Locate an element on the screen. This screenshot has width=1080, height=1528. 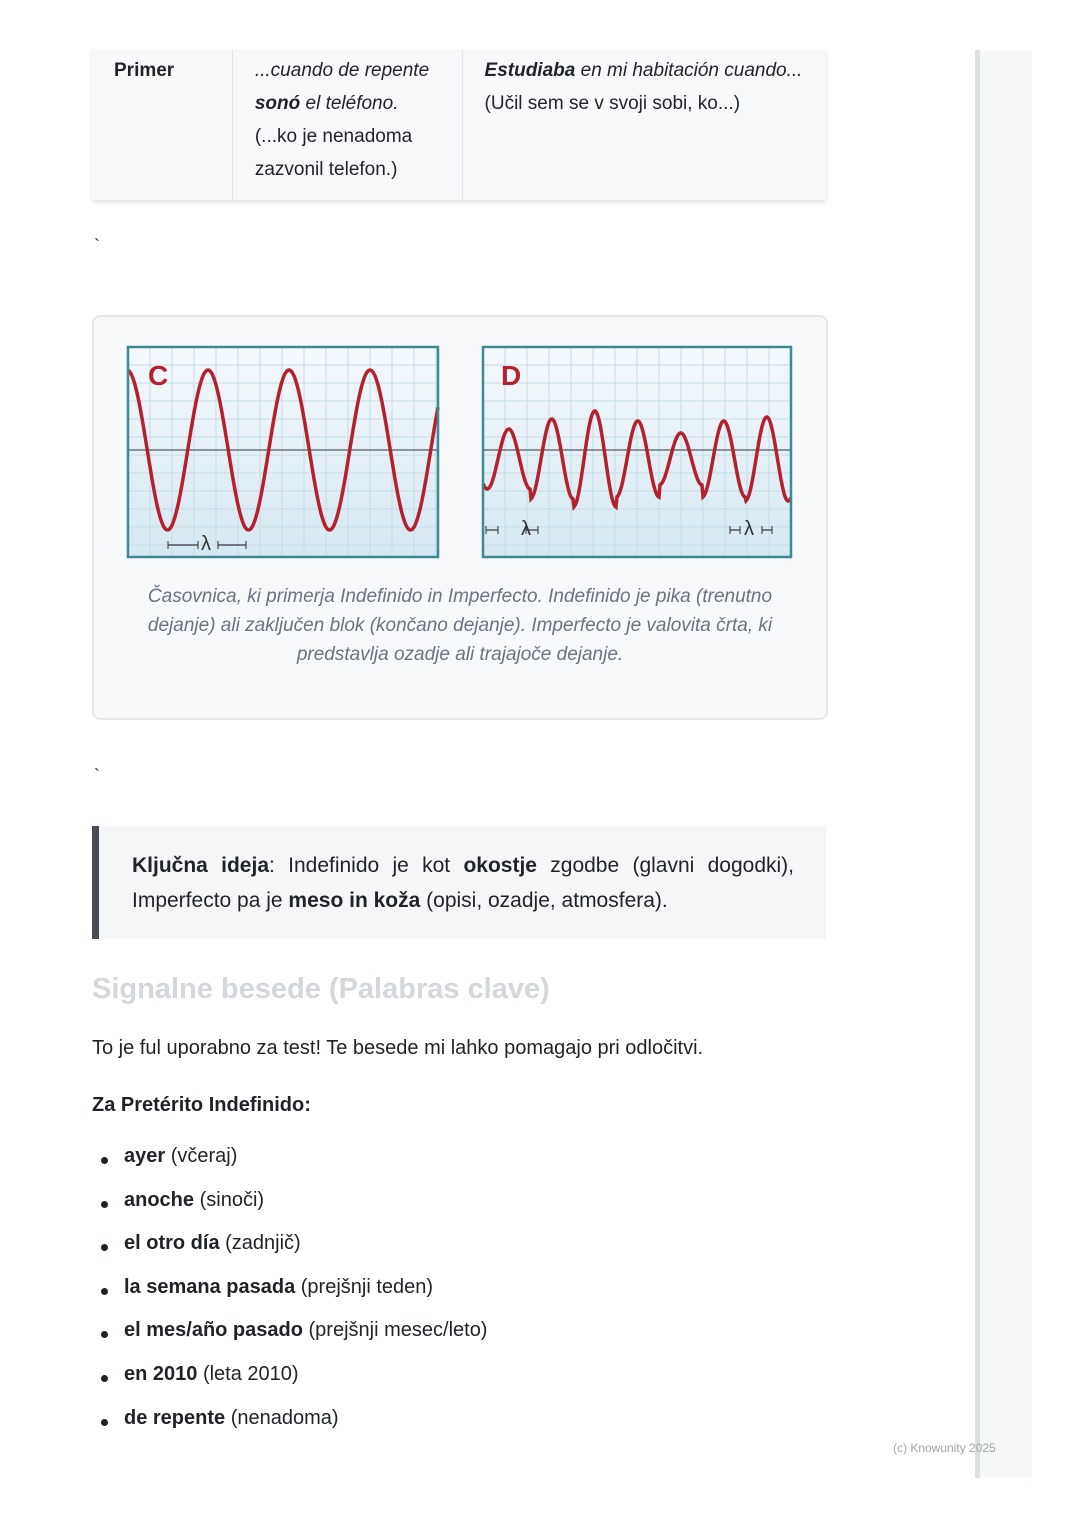
example-verb: sonó is located at coordinates (277, 103).